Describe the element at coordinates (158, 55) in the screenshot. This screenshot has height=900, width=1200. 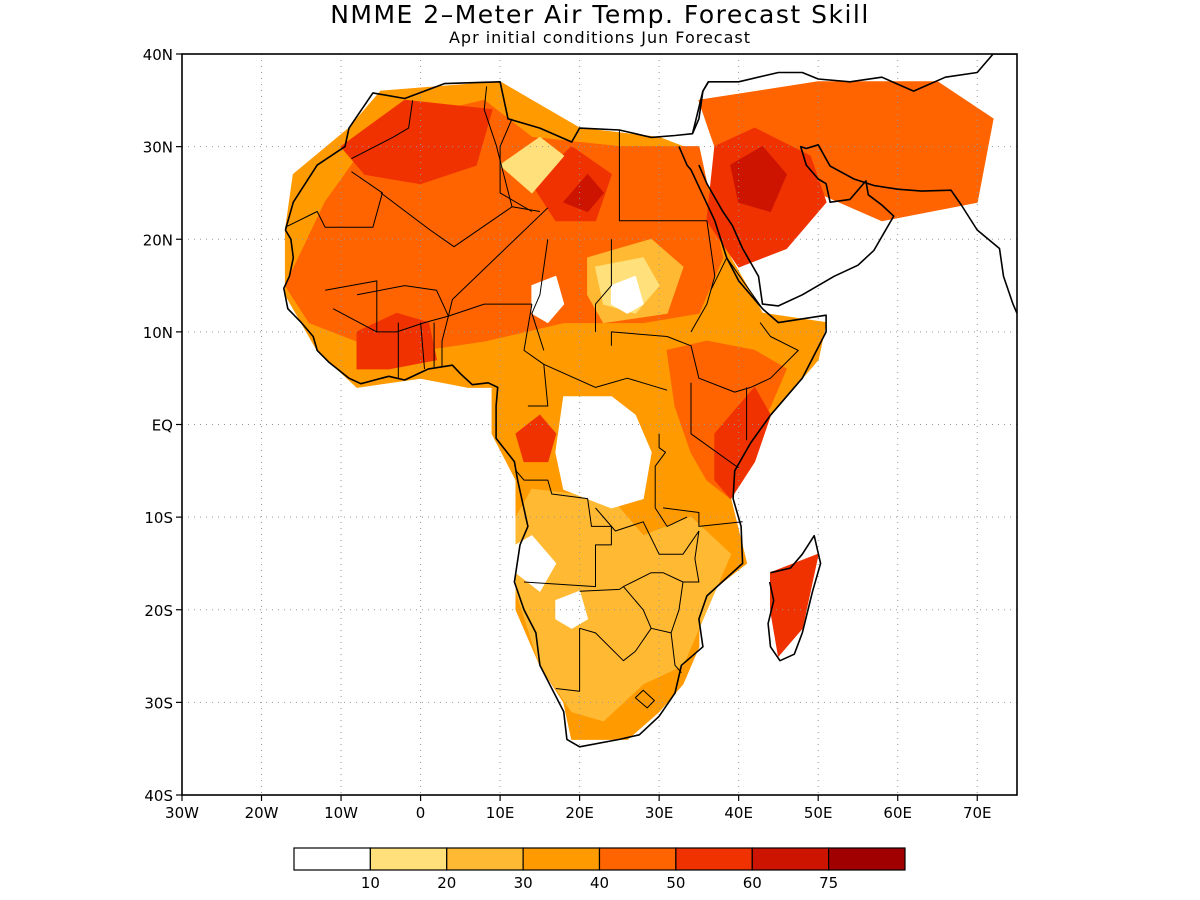
I see `y-tick-label-0: 40N` at that location.